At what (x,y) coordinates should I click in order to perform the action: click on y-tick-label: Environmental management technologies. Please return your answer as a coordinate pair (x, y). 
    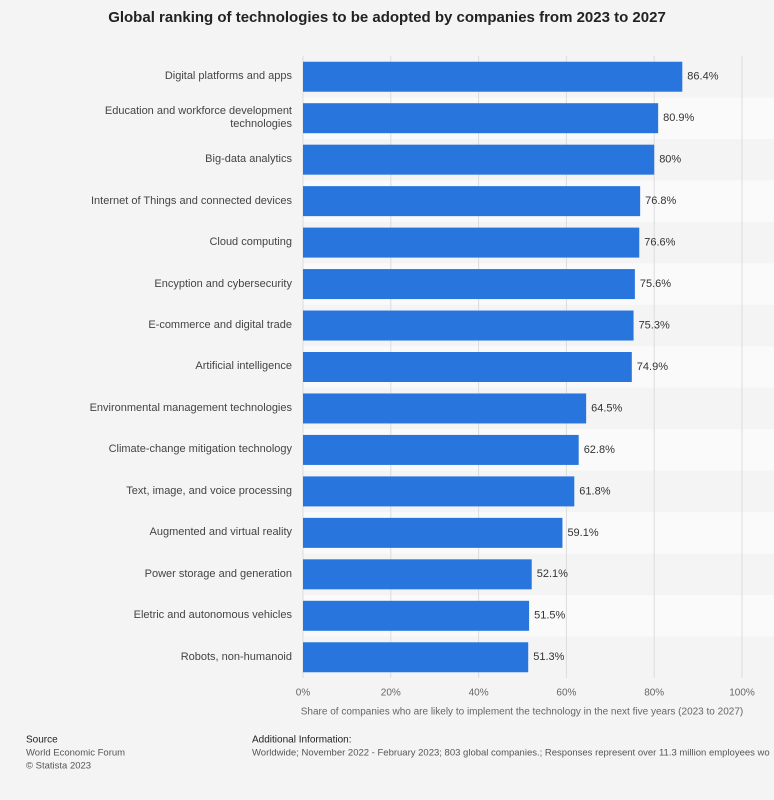
    Looking at the image, I should click on (190, 407).